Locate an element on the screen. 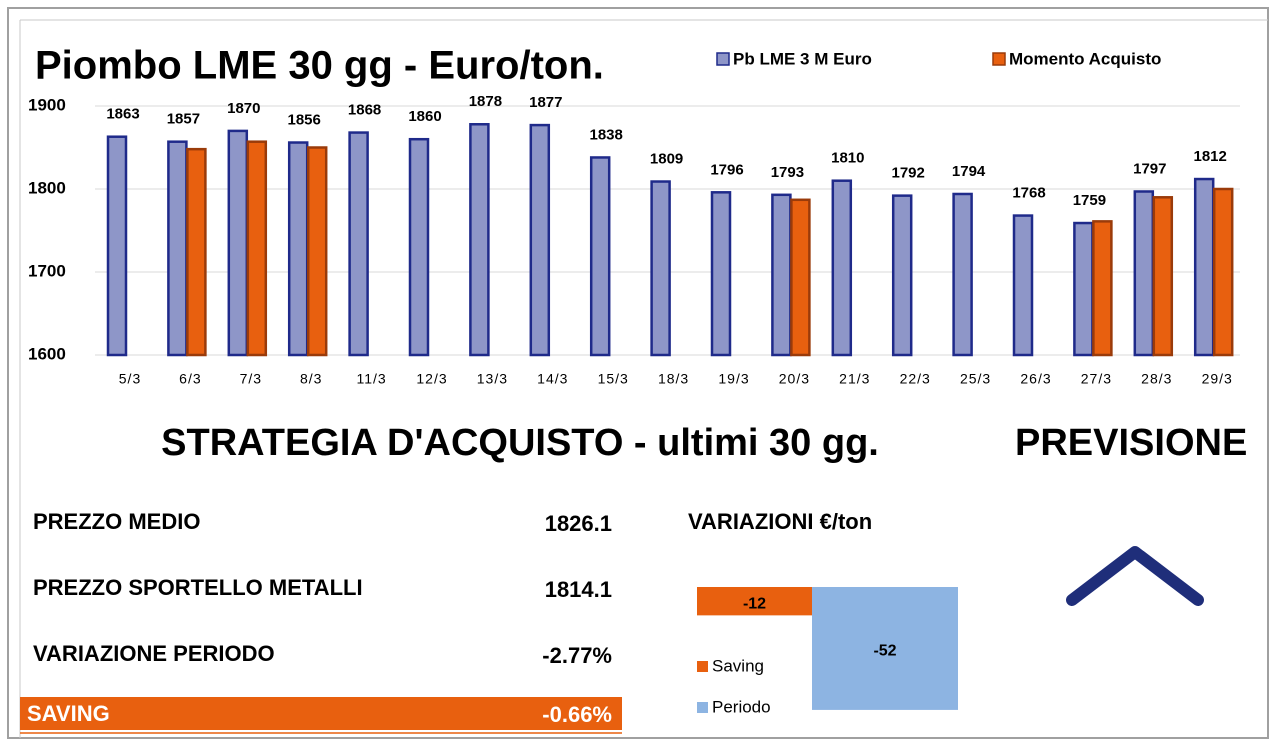 The width and height of the screenshot is (1275, 750). x-tick-label: 6/3 is located at coordinates (190, 379).